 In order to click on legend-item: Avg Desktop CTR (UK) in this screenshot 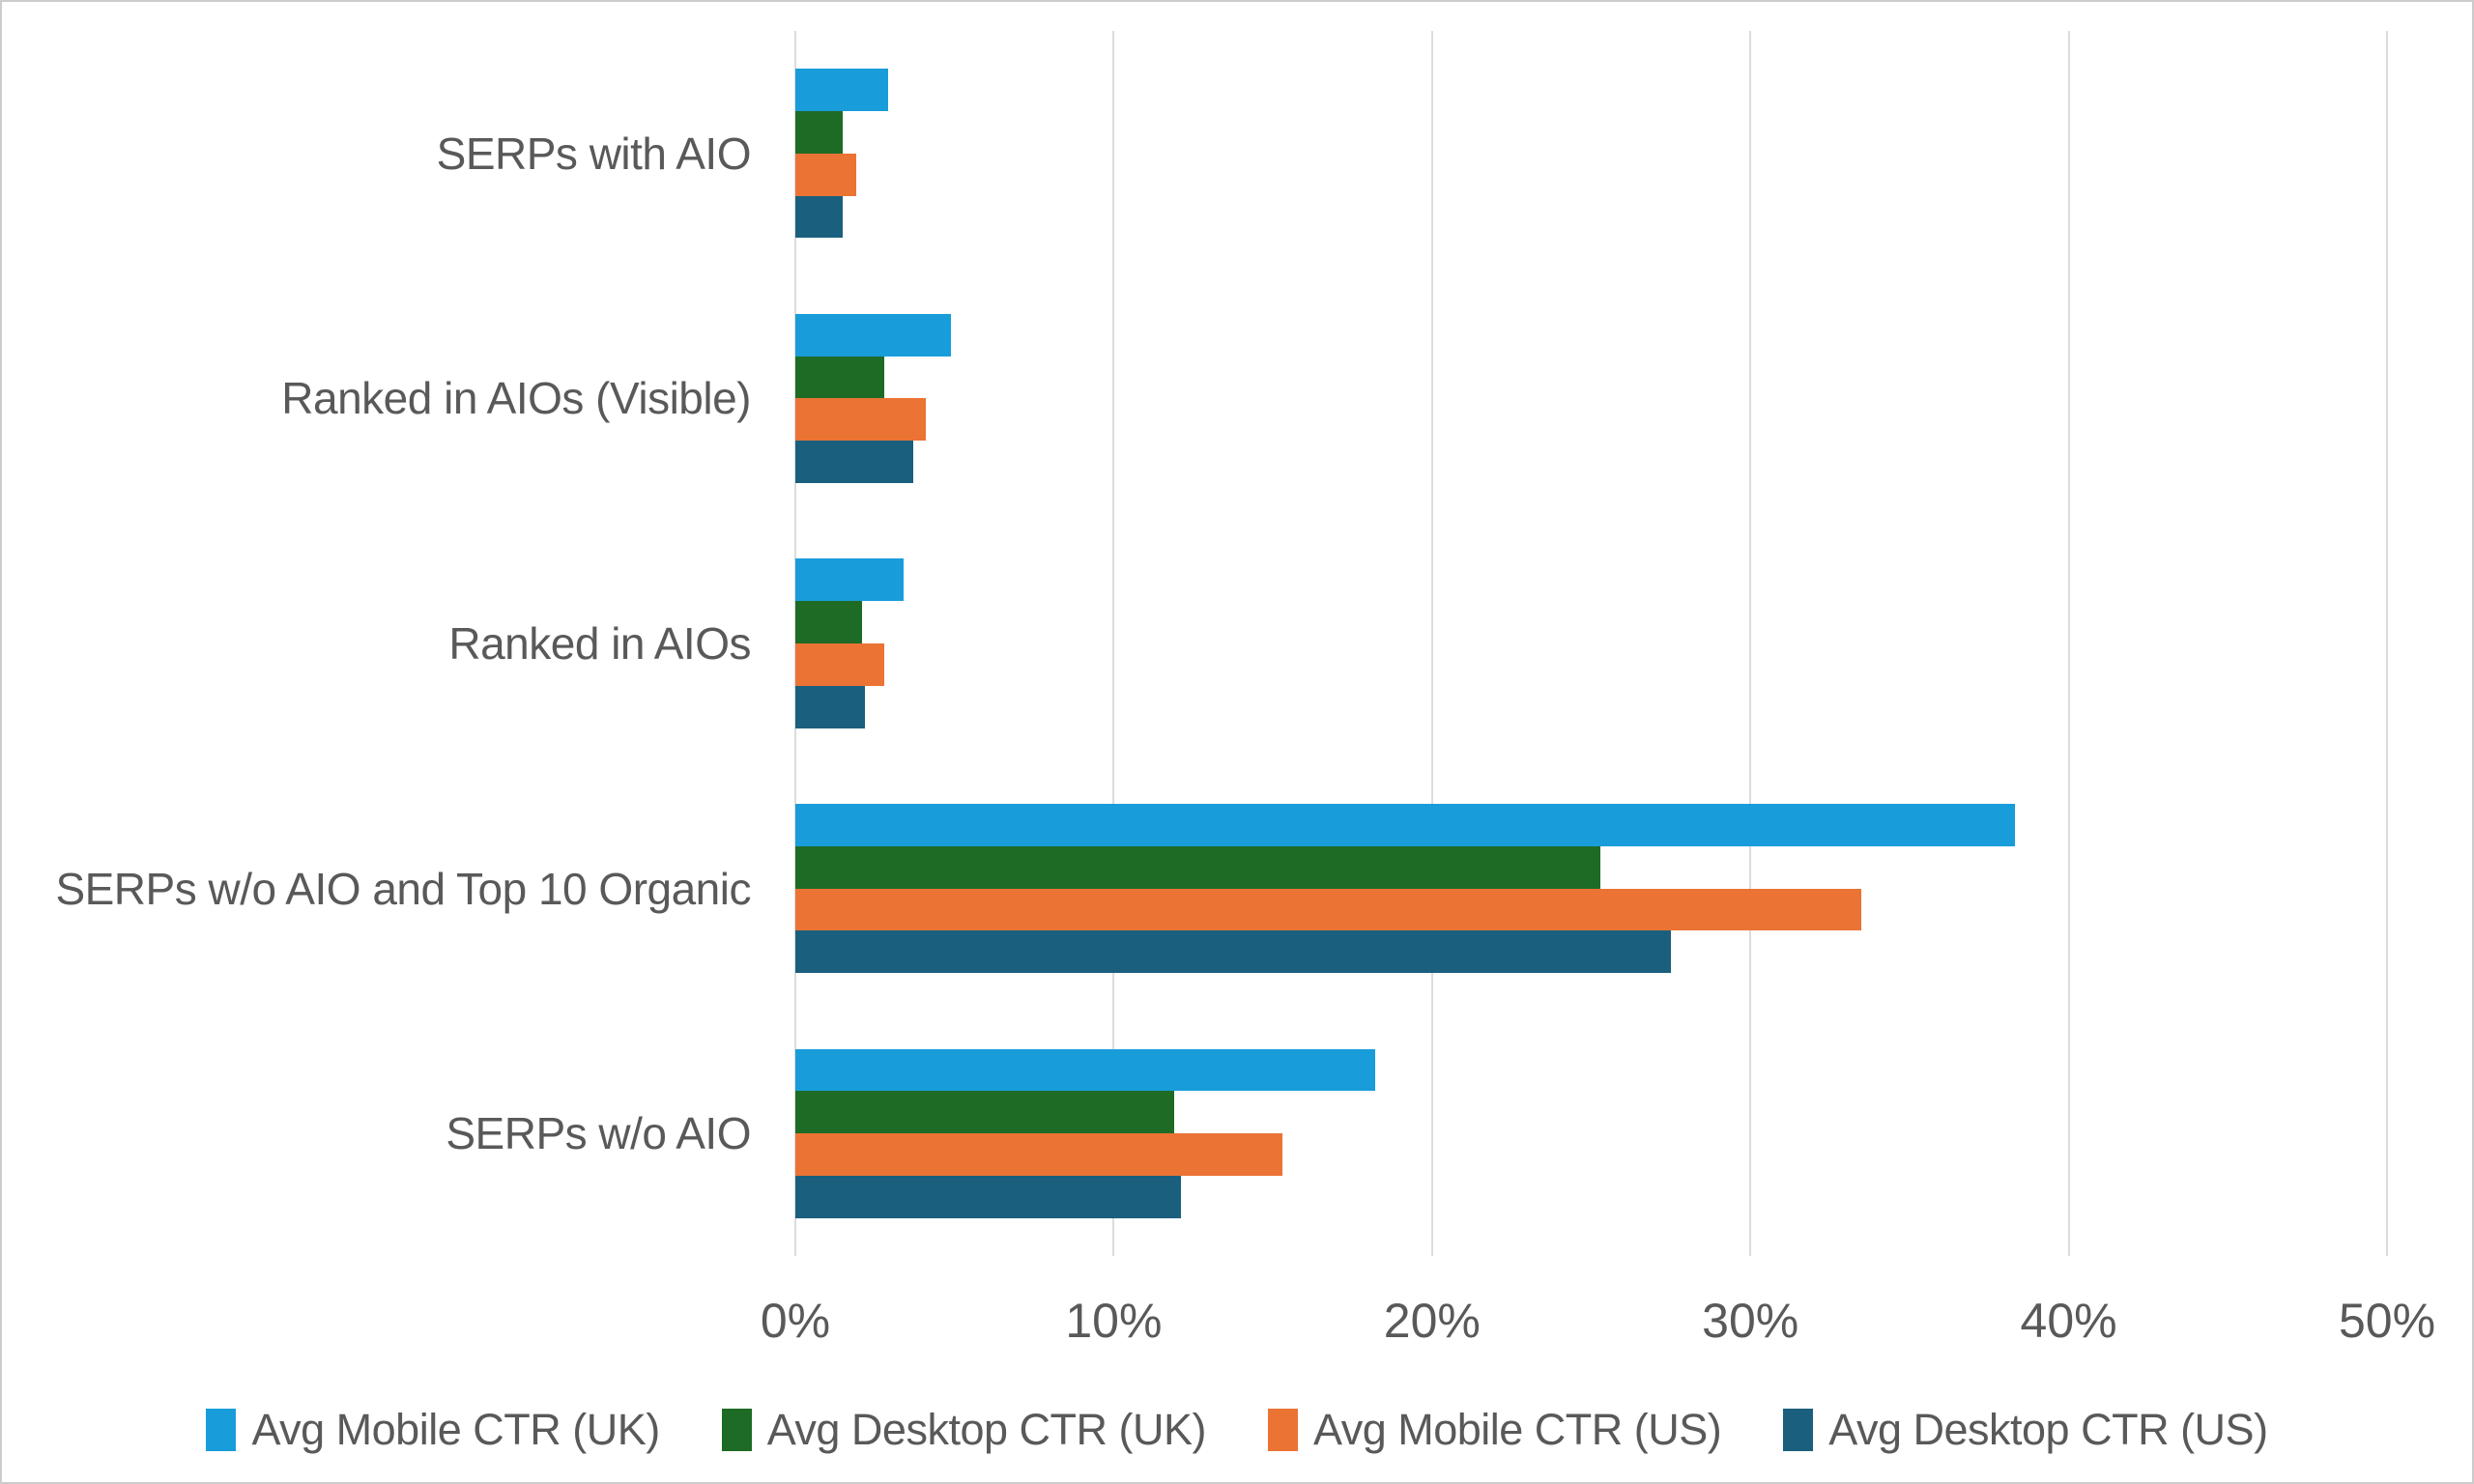, I will do `click(964, 1430)`.